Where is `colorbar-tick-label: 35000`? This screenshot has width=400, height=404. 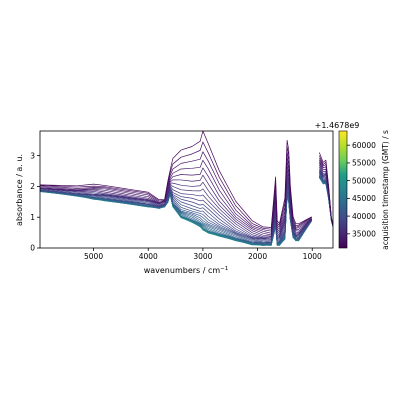 colorbar-tick-label: 35000 is located at coordinates (364, 234).